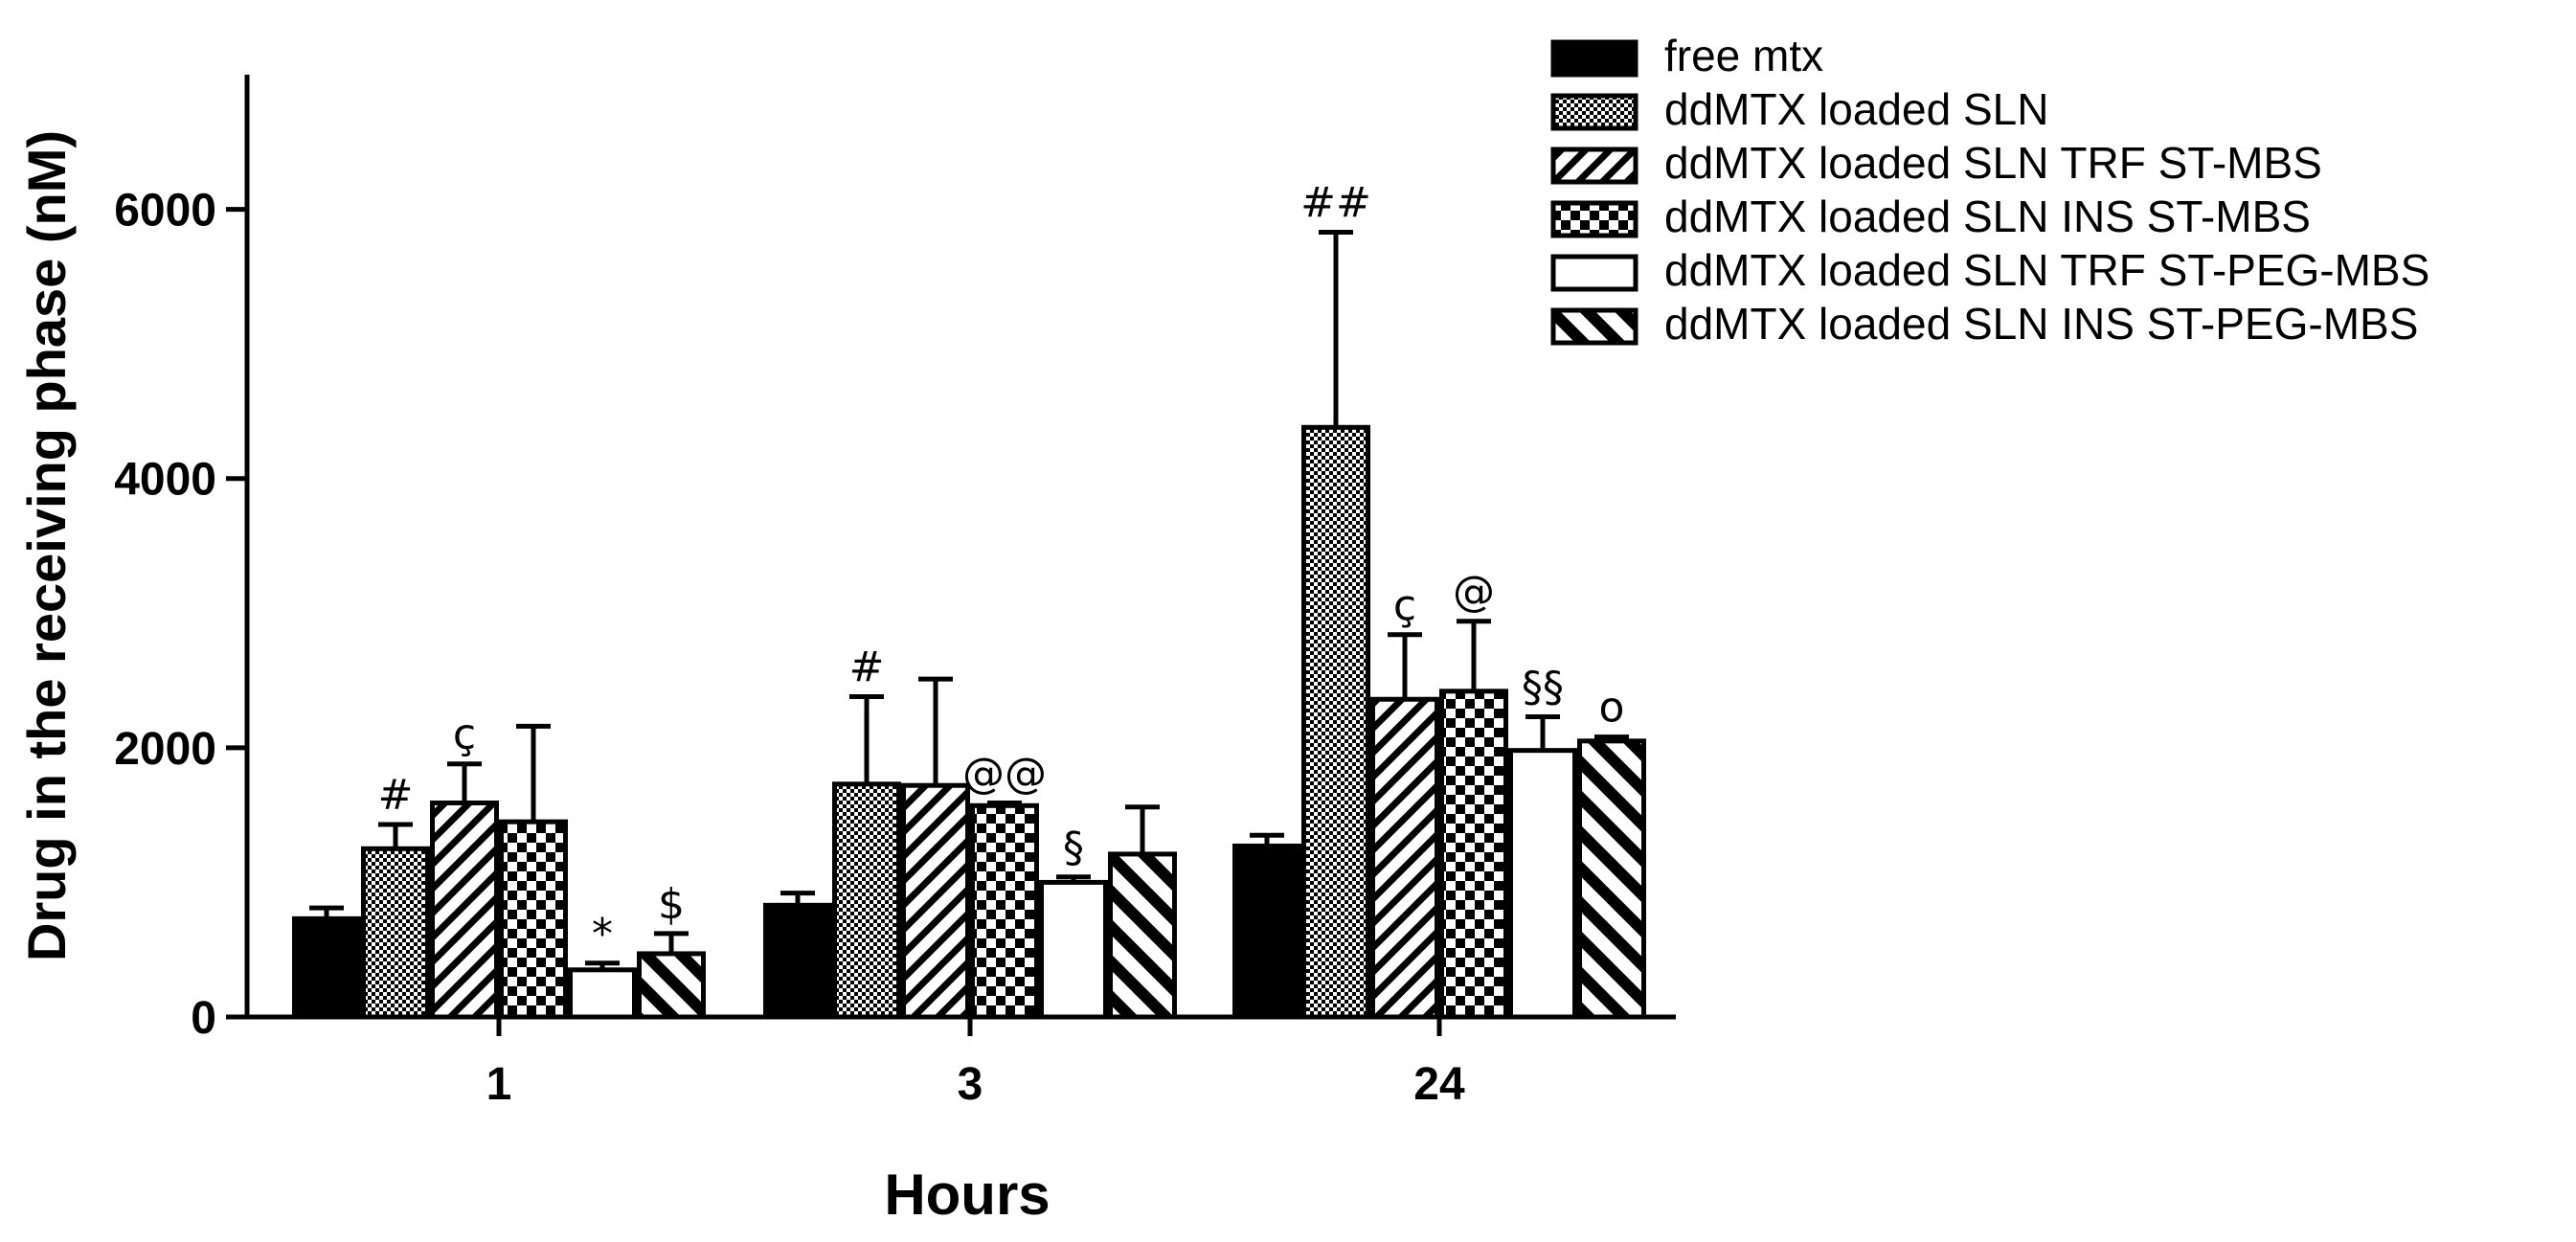  What do you see at coordinates (499, 1084) in the screenshot?
I see `x-tick-label: 1` at bounding box center [499, 1084].